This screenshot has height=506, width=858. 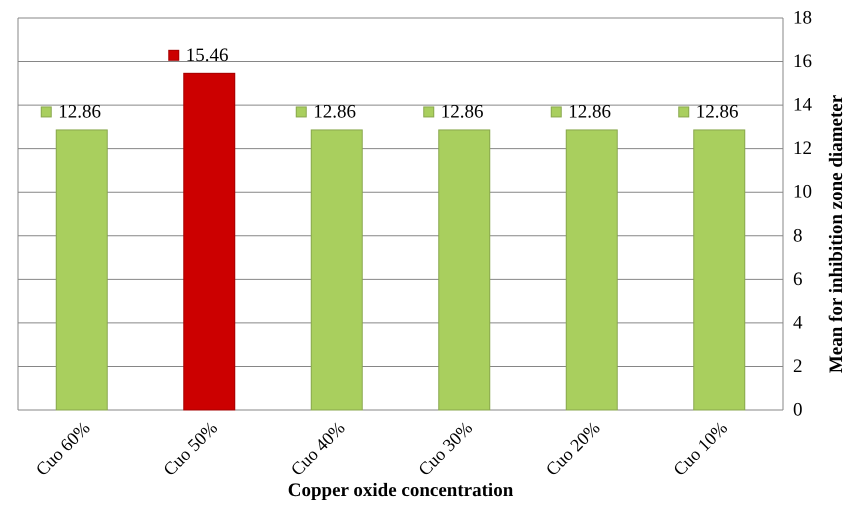 What do you see at coordinates (401, 490) in the screenshot?
I see `x-axis-title: Copper oxide concentration` at bounding box center [401, 490].